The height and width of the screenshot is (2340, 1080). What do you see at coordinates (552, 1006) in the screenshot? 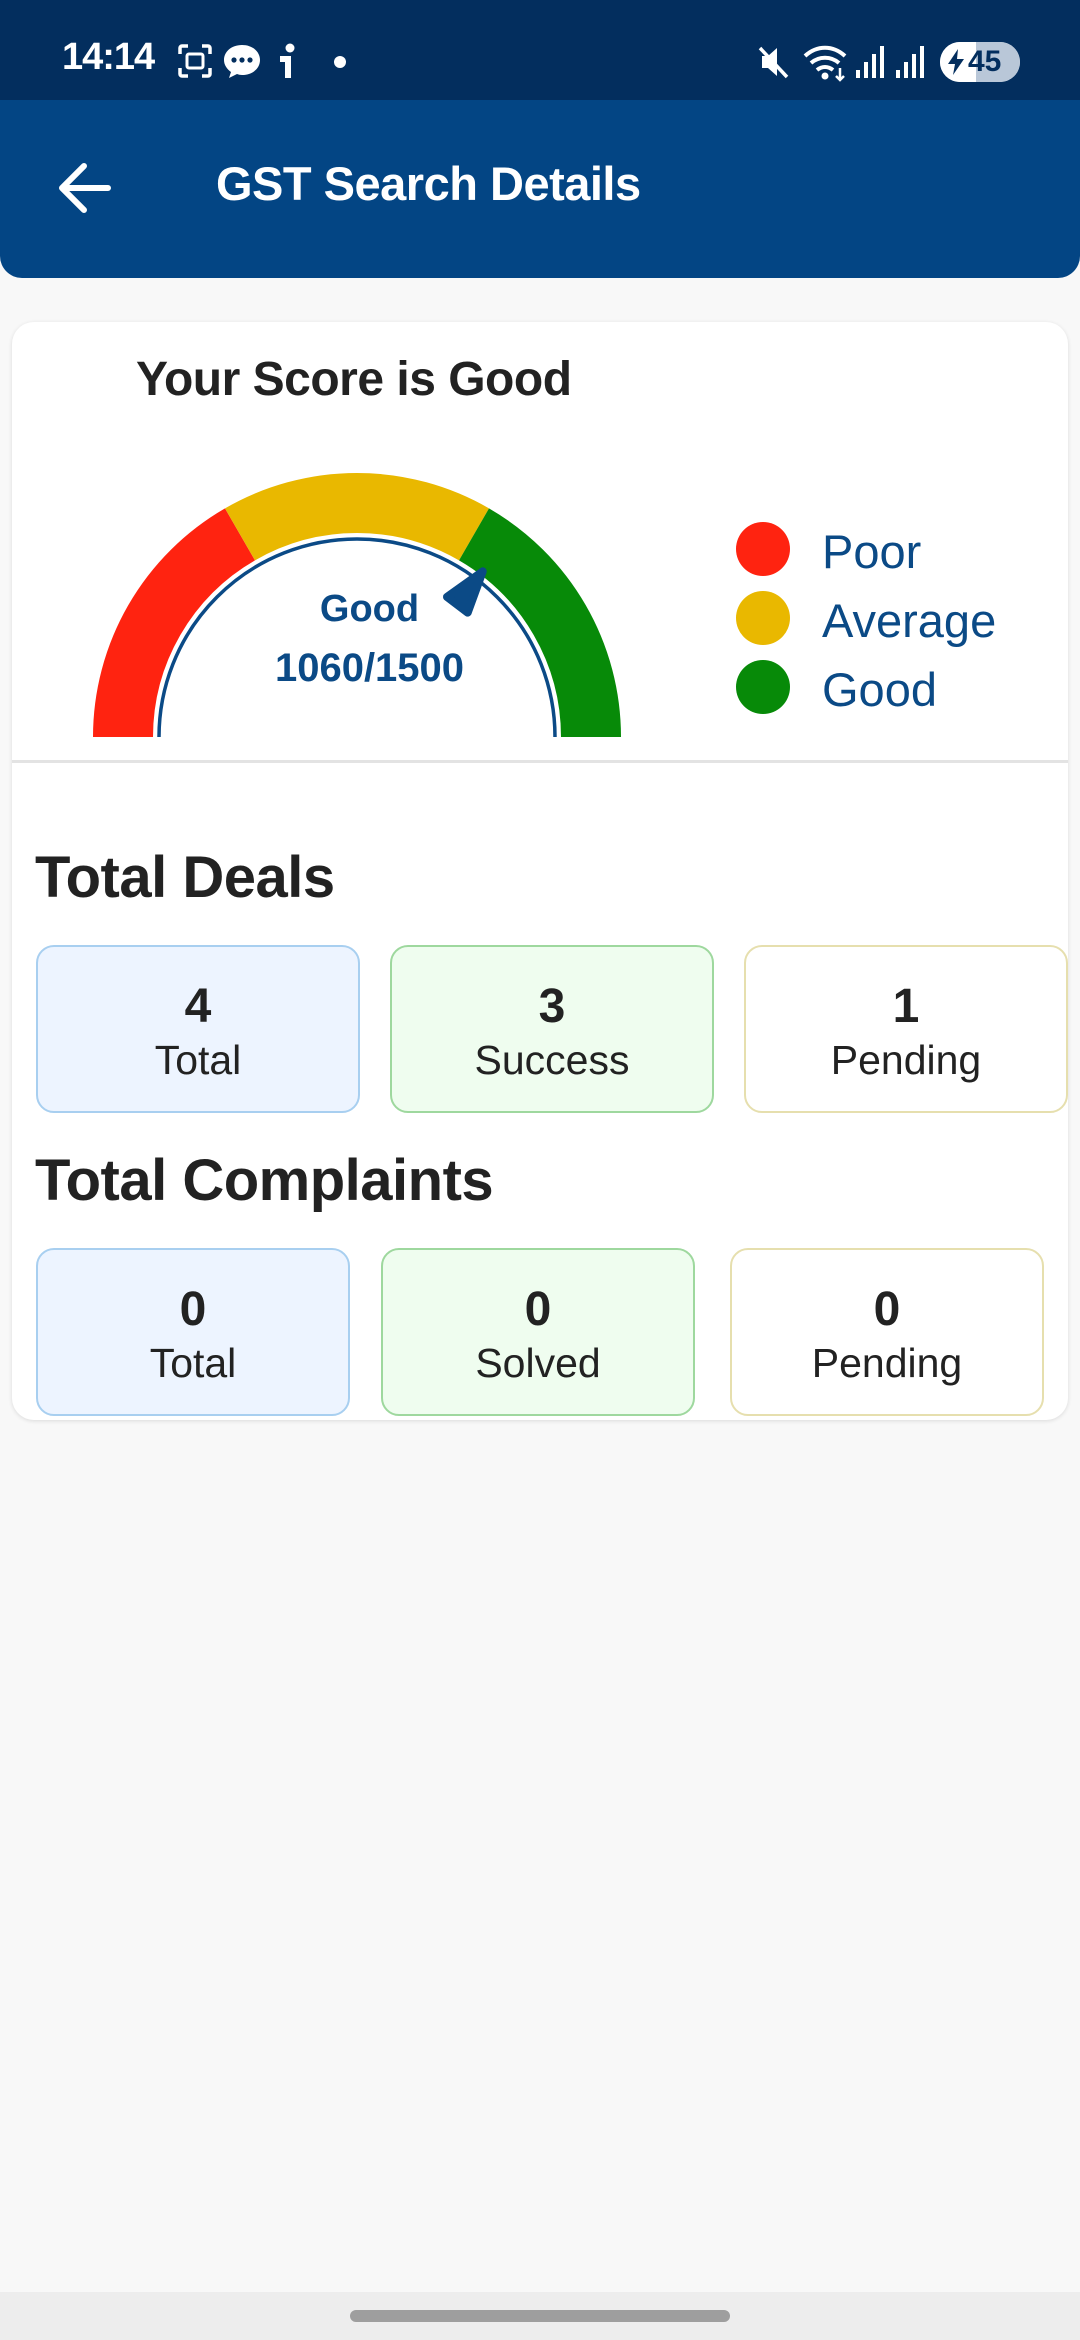
I see `stat-value: 3` at bounding box center [552, 1006].